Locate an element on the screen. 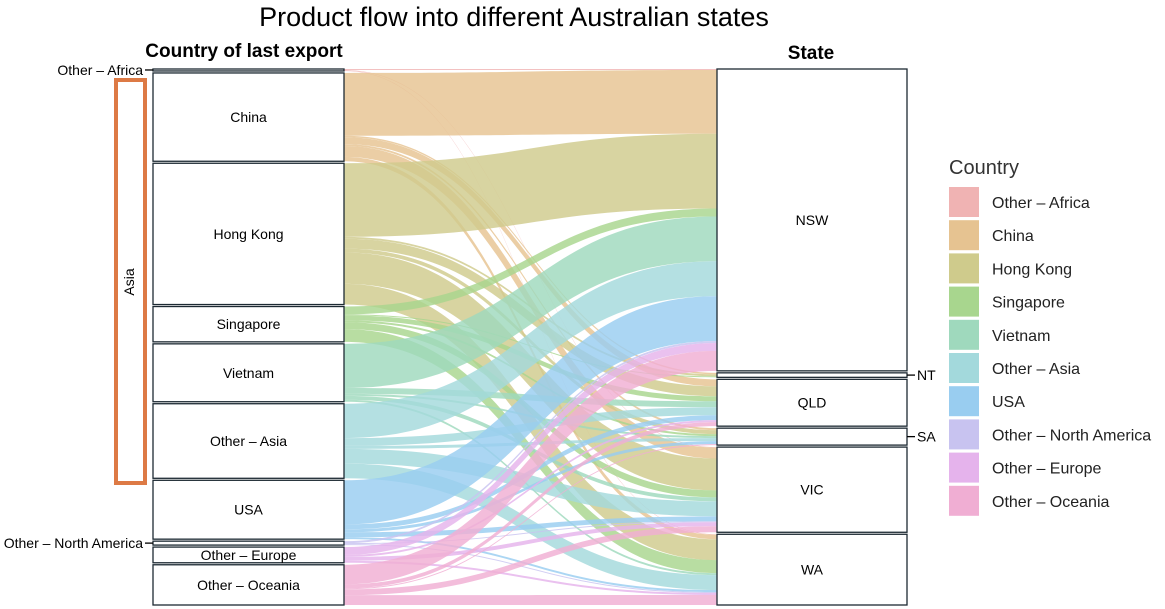  legend-label-other-oceania: Other – Oceania is located at coordinates (1051, 502).